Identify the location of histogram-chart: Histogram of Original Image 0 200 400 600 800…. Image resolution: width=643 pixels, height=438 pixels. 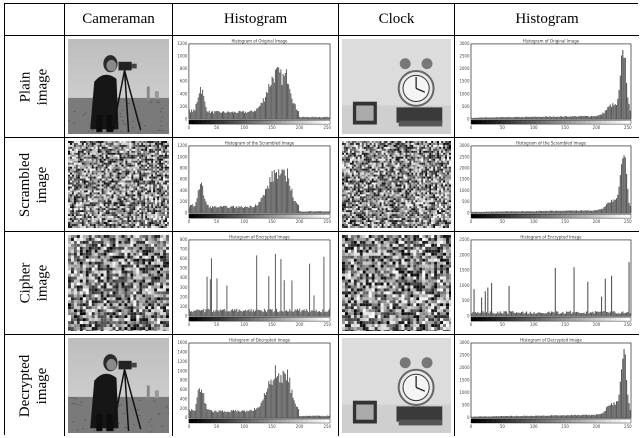
(255, 86).